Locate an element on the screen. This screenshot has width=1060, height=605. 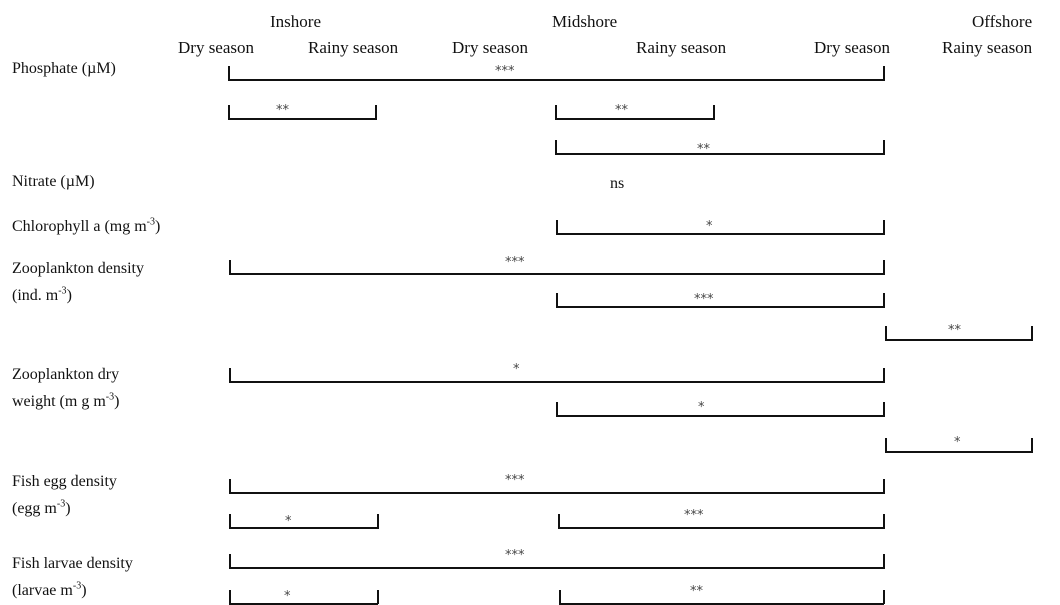
sig-zoo-density-3: ** is located at coordinates (955, 330).